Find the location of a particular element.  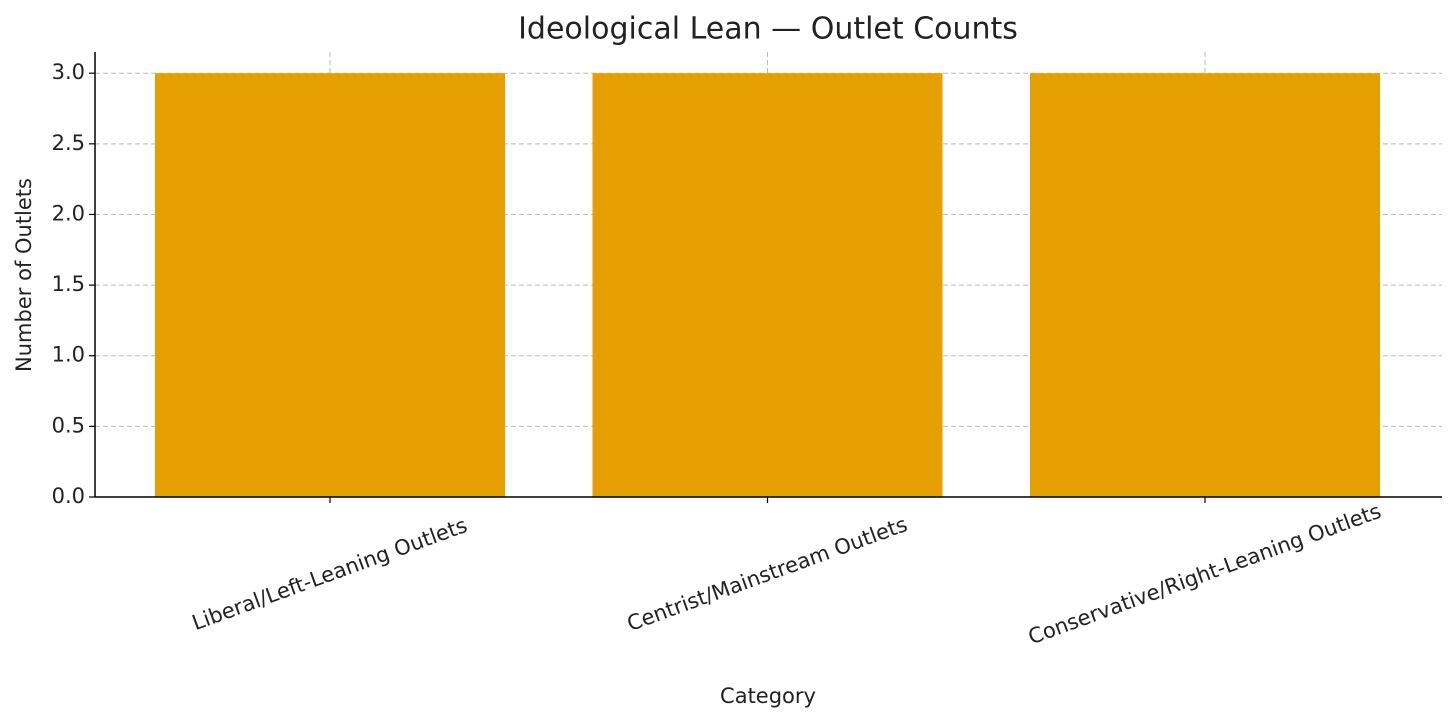

x-tick-label: Conservative/Right-Leaning Outlets is located at coordinates (1204, 574).